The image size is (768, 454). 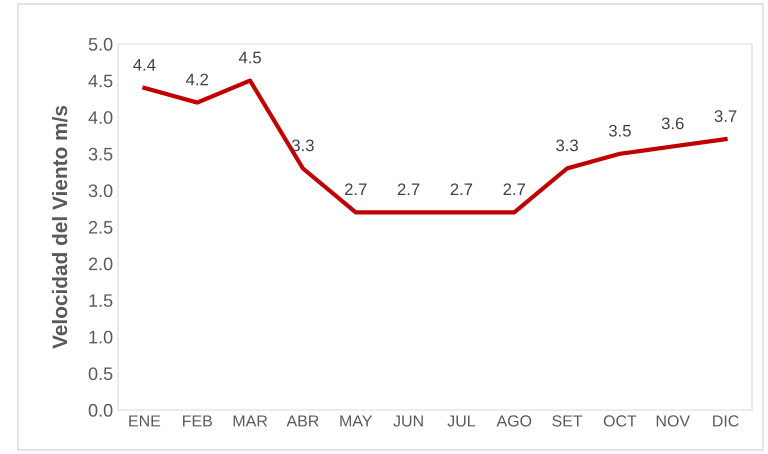 I want to click on data-label: 3.7, so click(x=725, y=116).